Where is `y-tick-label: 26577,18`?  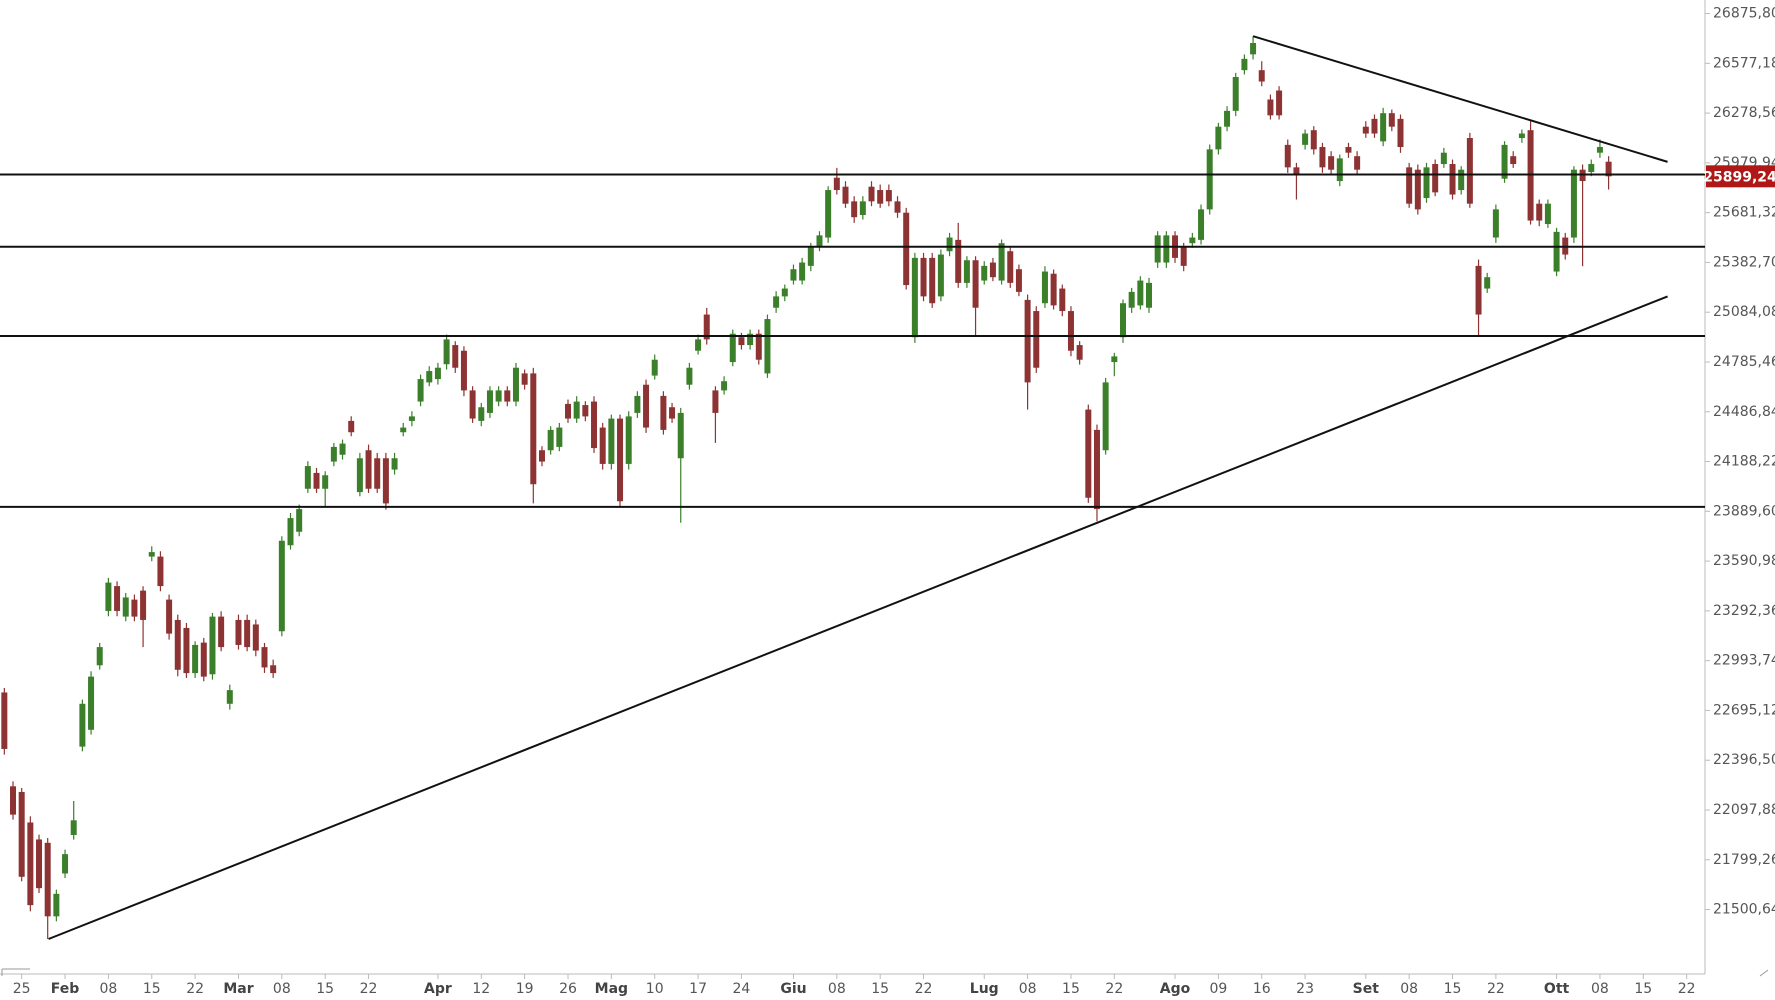
y-tick-label: 26577,18 is located at coordinates (1744, 63).